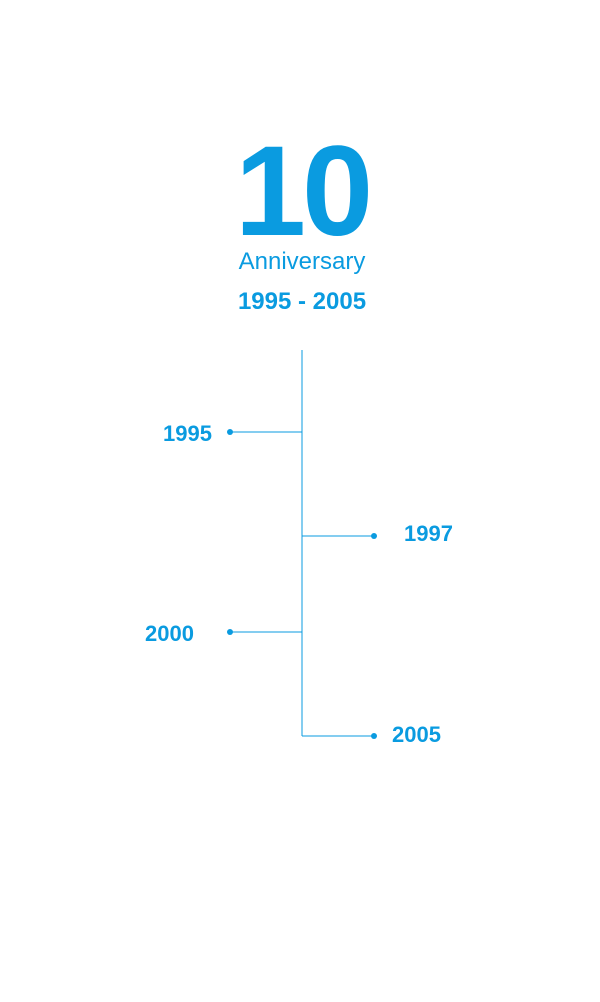 The height and width of the screenshot is (1002, 600). What do you see at coordinates (302, 261) in the screenshot?
I see `anniversary-subtitle: Anniversary` at bounding box center [302, 261].